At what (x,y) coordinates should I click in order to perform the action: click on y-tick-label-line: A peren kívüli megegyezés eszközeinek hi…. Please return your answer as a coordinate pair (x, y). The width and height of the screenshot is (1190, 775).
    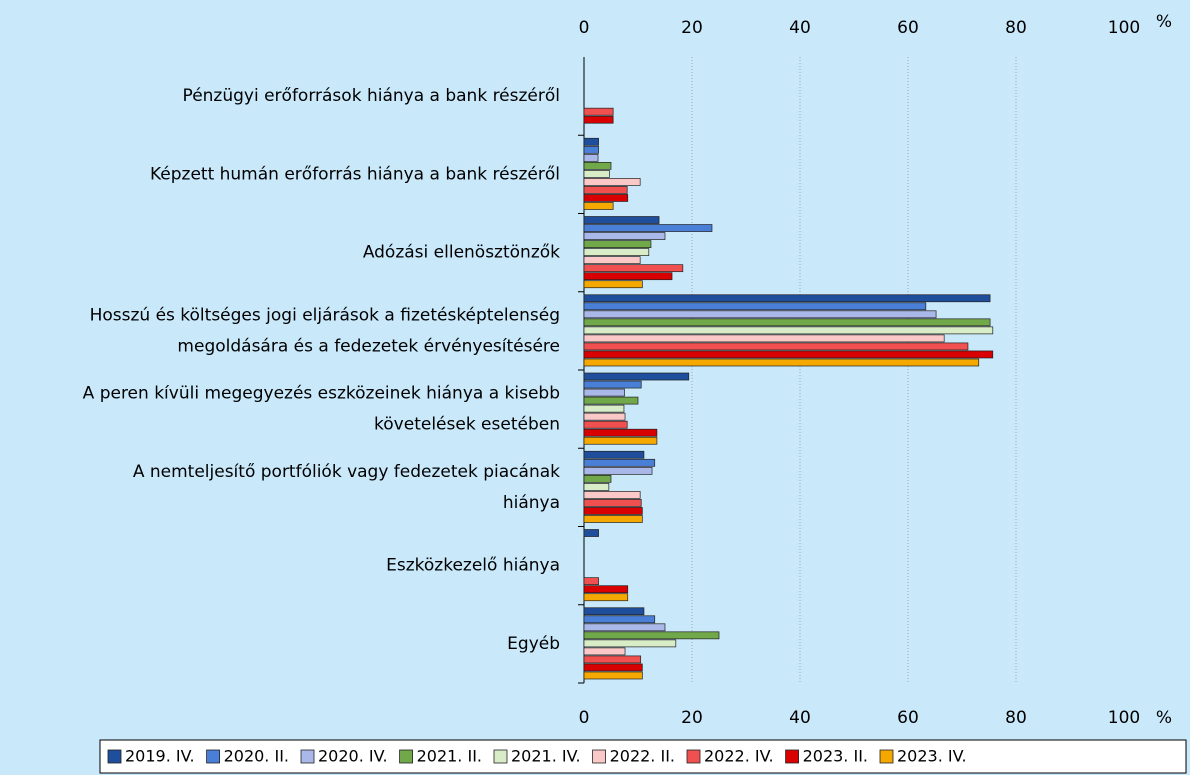
    Looking at the image, I should click on (321, 394).